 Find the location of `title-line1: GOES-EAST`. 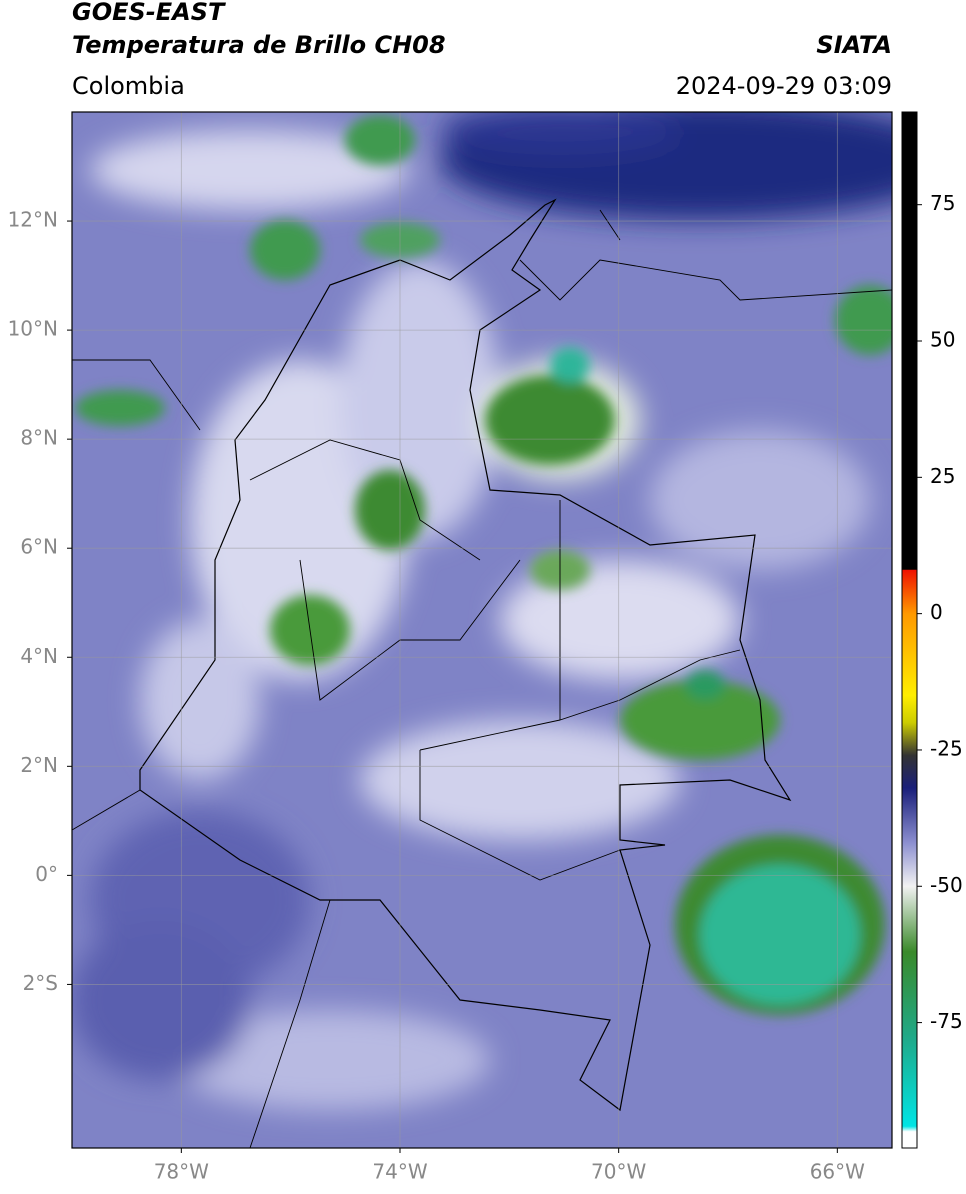

title-line1: GOES-EAST is located at coordinates (149, 13).